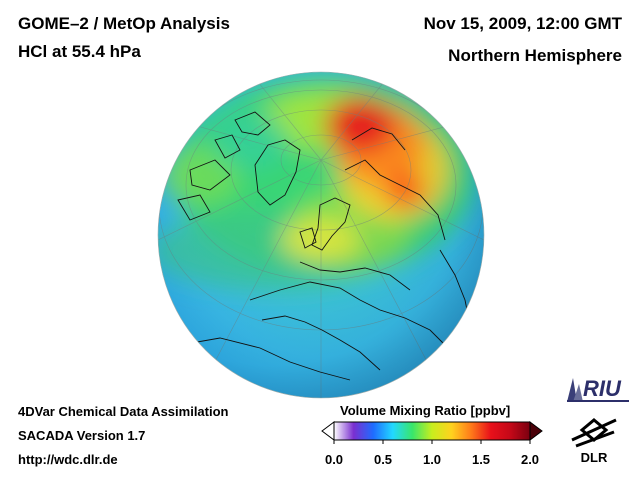  Describe the element at coordinates (594, 441) in the screenshot. I see `dlr-logo: DLR` at that location.